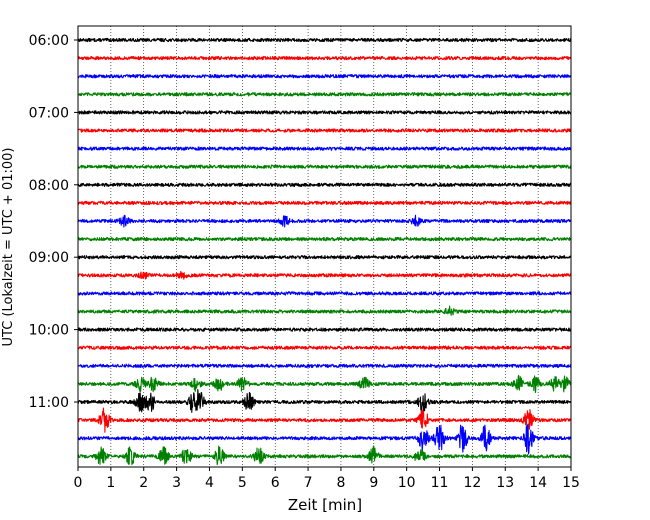  I want to click on x-tick-label: 9, so click(373, 483).